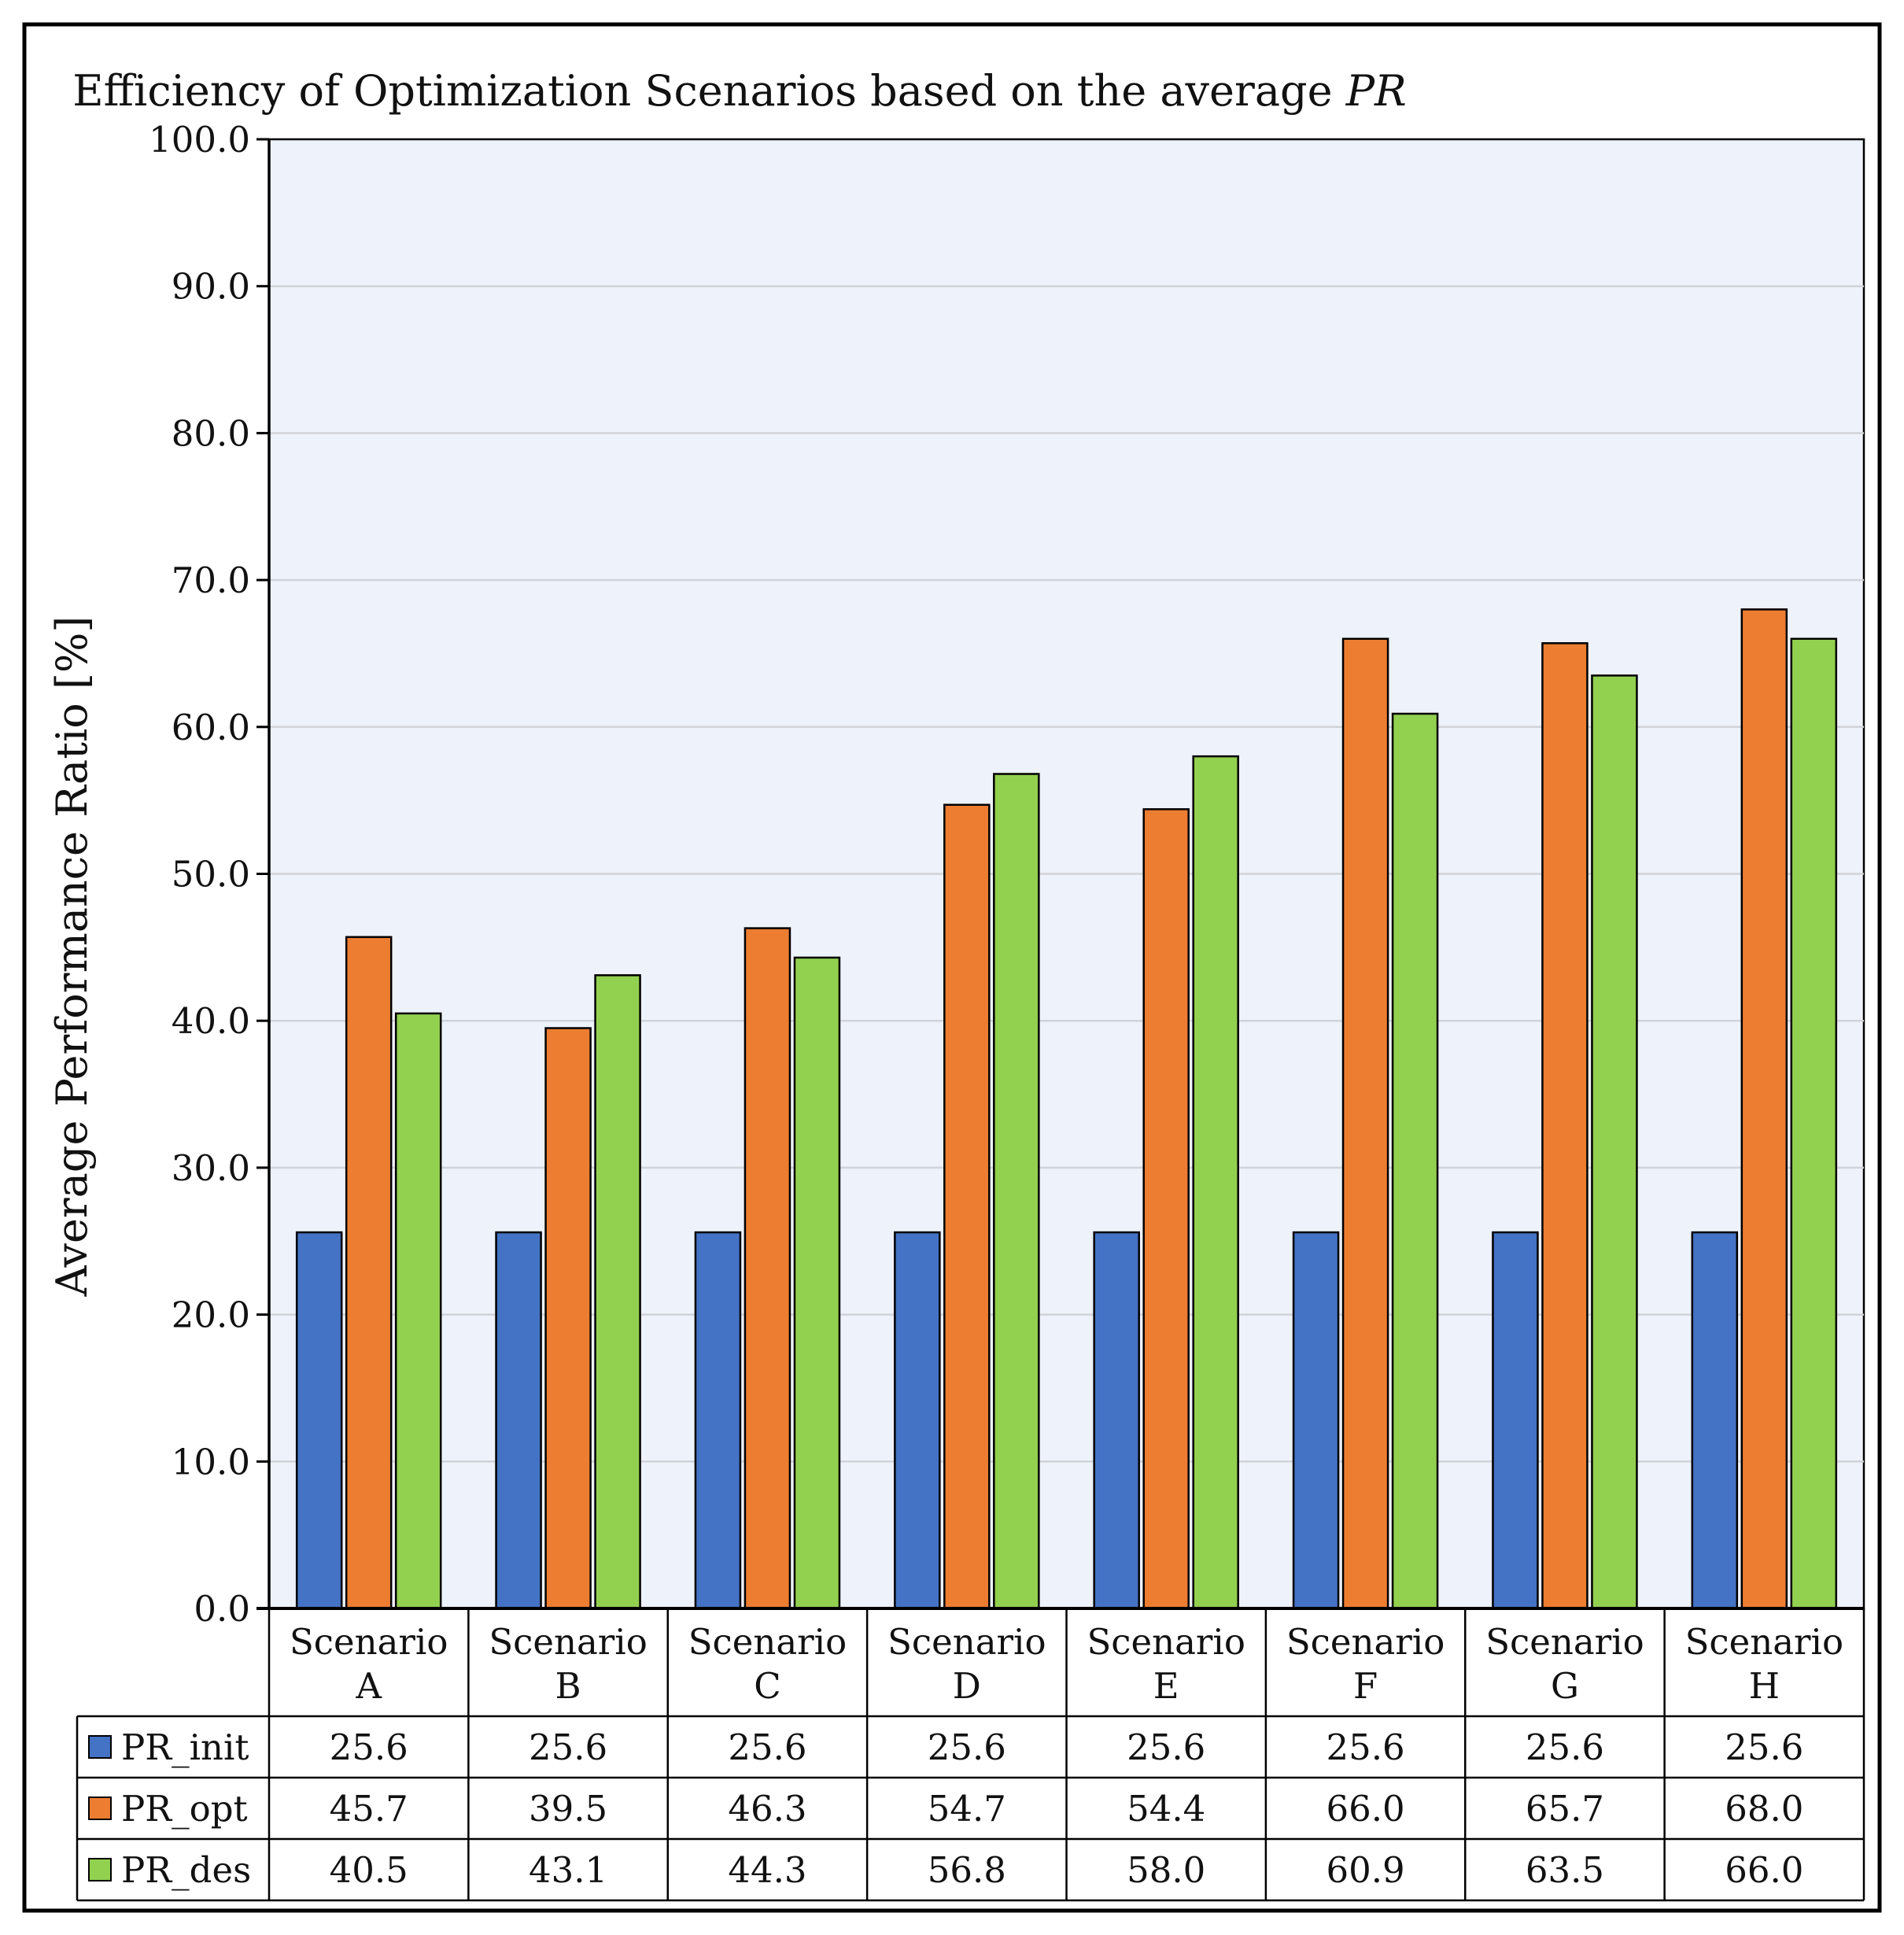 The width and height of the screenshot is (1904, 1935). I want to click on category-label: G, so click(1565, 1686).